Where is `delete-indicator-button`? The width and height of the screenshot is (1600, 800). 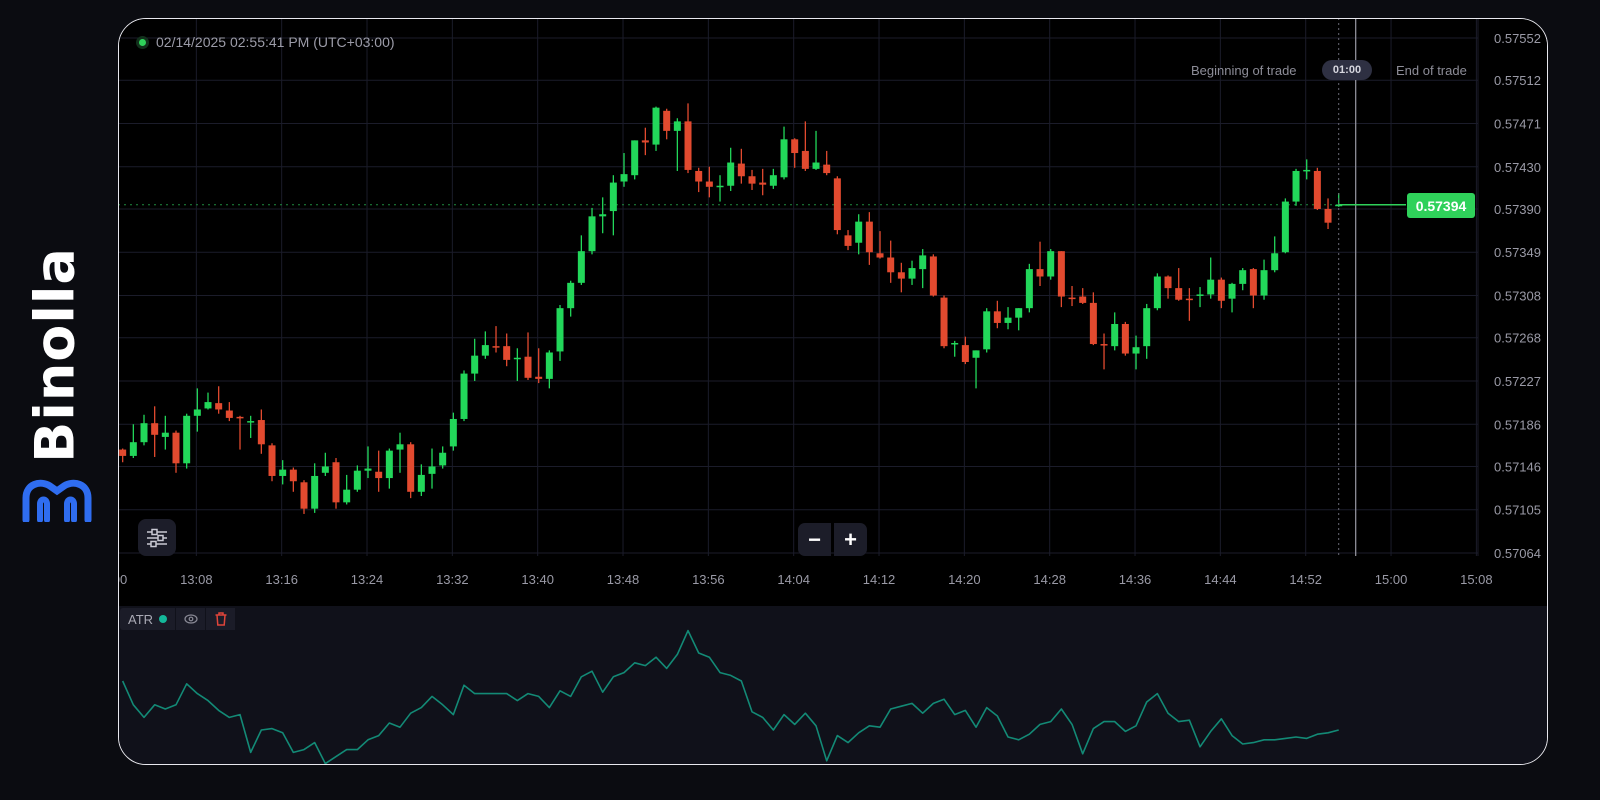 delete-indicator-button is located at coordinates (221, 619).